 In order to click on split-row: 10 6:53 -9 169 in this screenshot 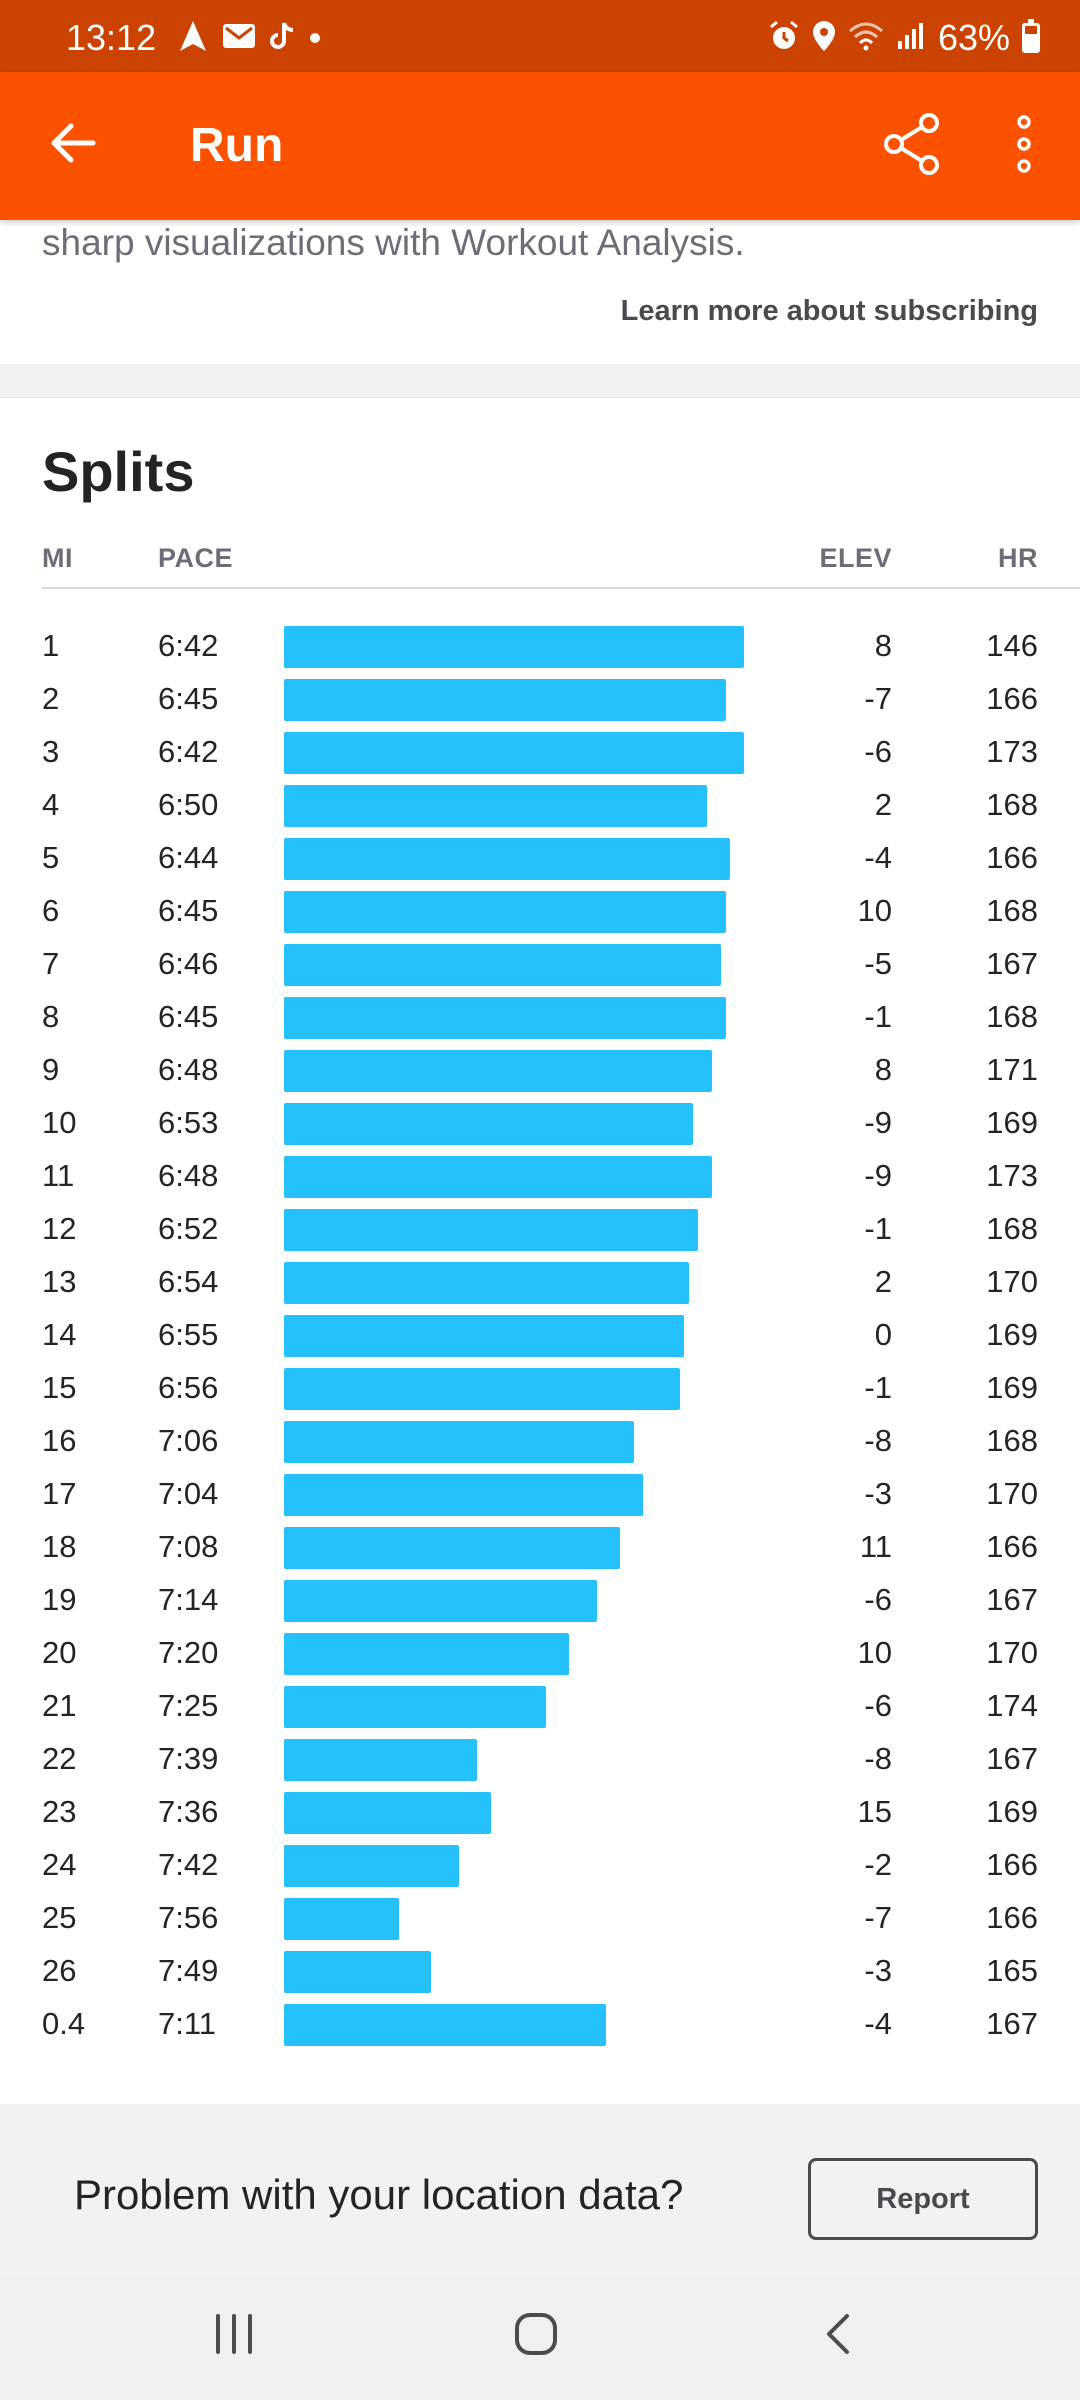, I will do `click(540, 1121)`.